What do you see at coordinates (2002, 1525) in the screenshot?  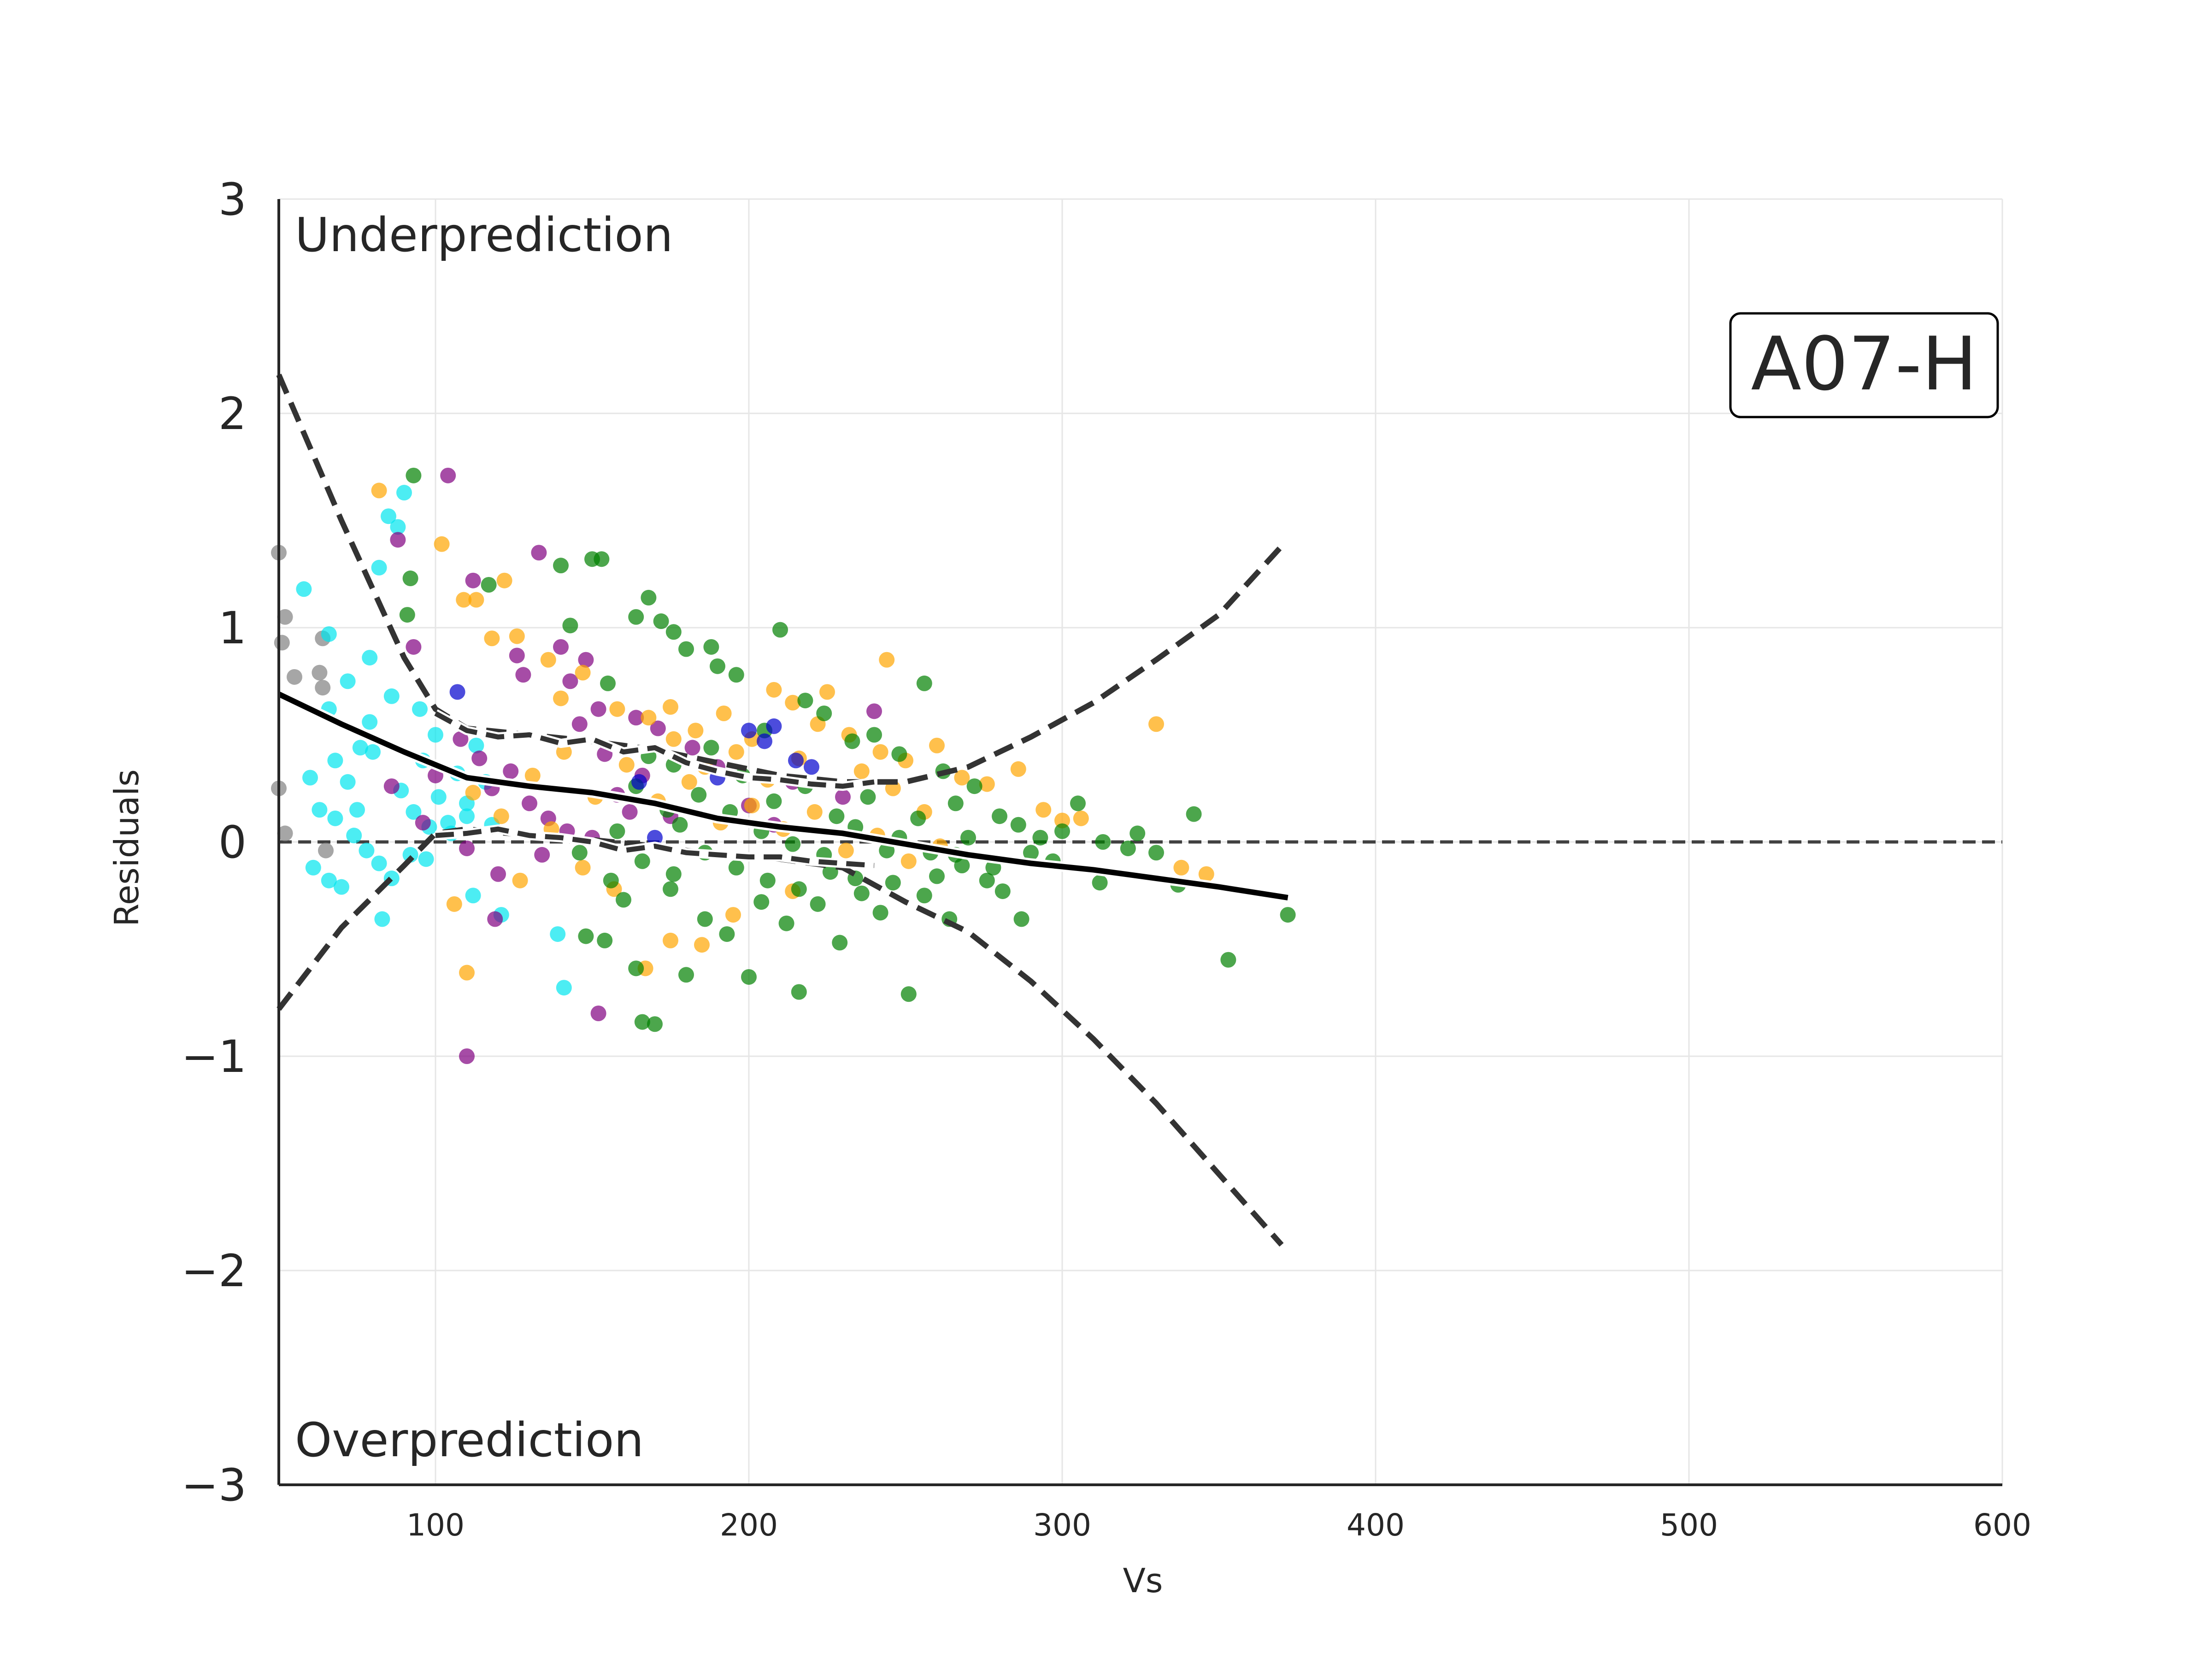 I see `x-tick-label: 600` at bounding box center [2002, 1525].